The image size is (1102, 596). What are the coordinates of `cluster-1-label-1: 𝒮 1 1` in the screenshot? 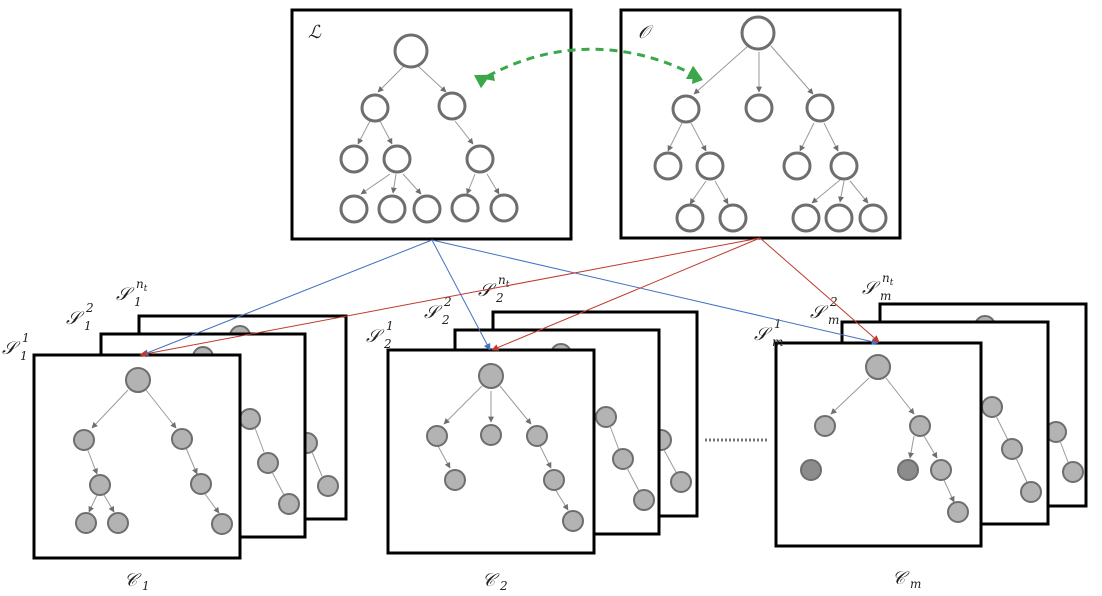 It's located at (16, 347).